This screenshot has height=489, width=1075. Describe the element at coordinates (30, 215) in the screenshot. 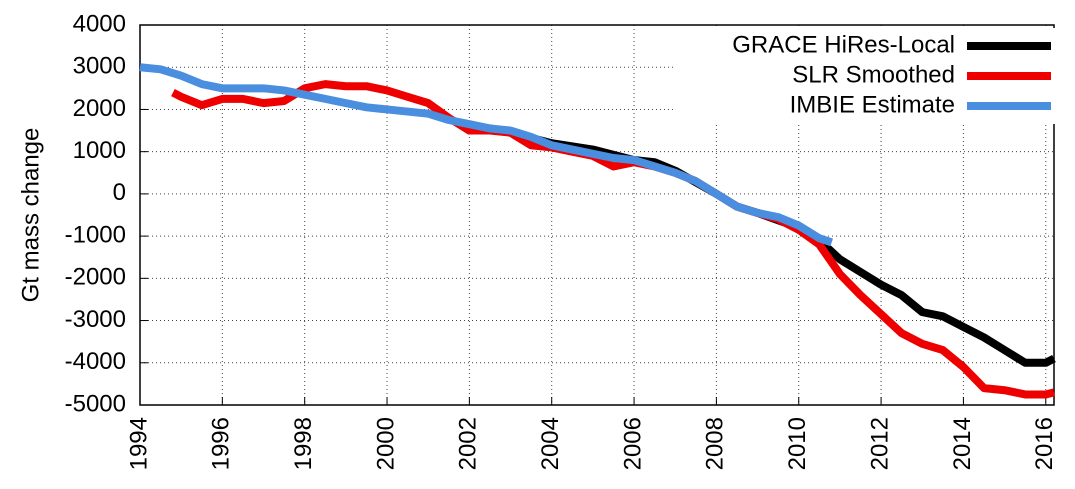

I see `y-axis-label: Gt mass change` at that location.